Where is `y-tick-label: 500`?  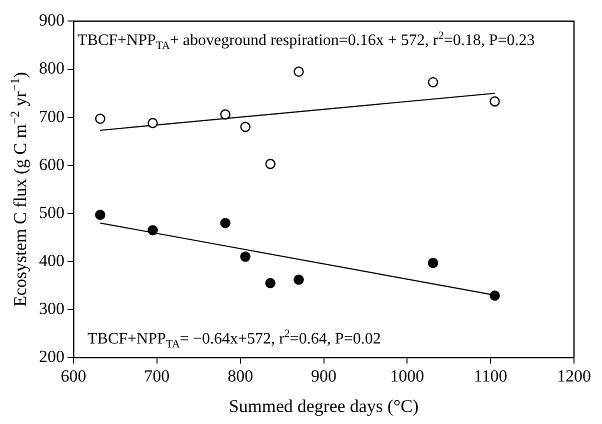
y-tick-label: 500 is located at coordinates (51, 212).